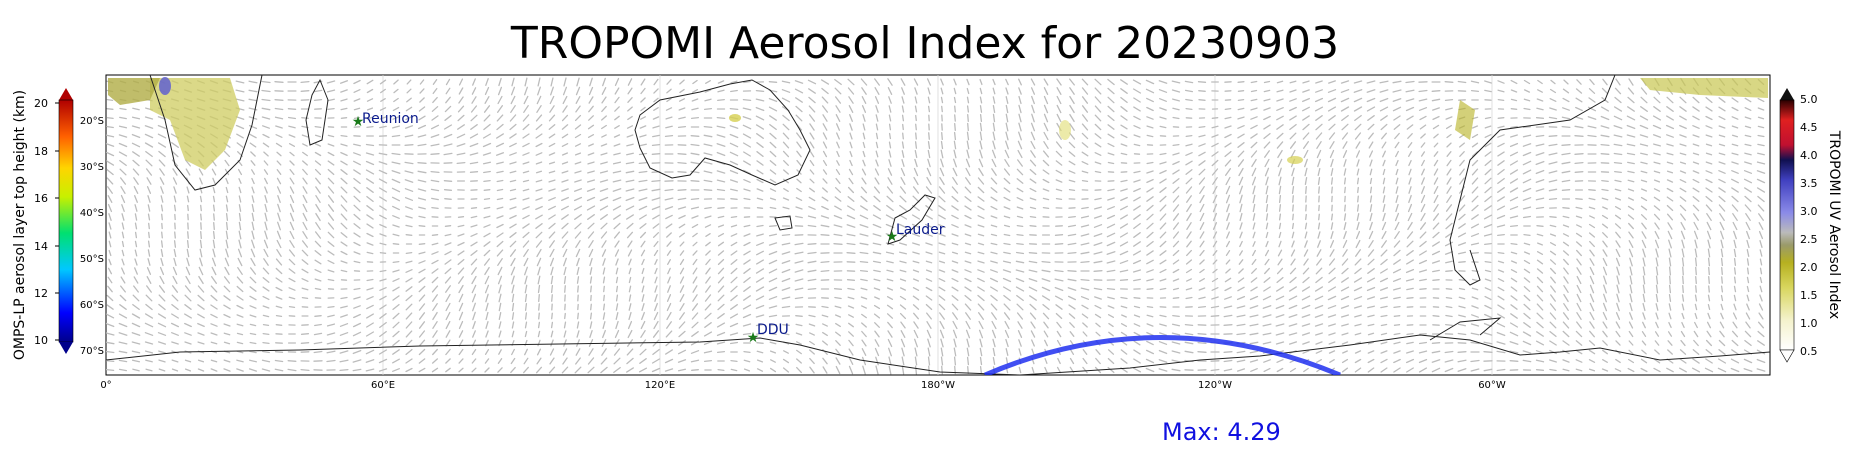 The height and width of the screenshot is (450, 1850). What do you see at coordinates (1834, 224) in the screenshot?
I see `right-colorbar-label: TROPOMI UV Aerosol Index` at bounding box center [1834, 224].